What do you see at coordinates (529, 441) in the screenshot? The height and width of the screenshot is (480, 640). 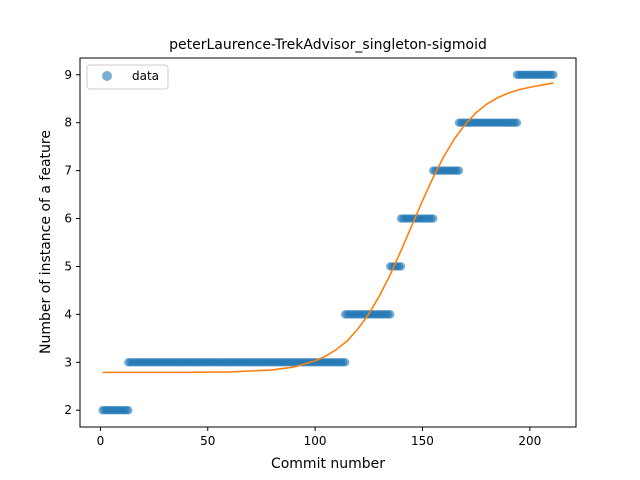 I see `x-tick-label: 200` at bounding box center [529, 441].